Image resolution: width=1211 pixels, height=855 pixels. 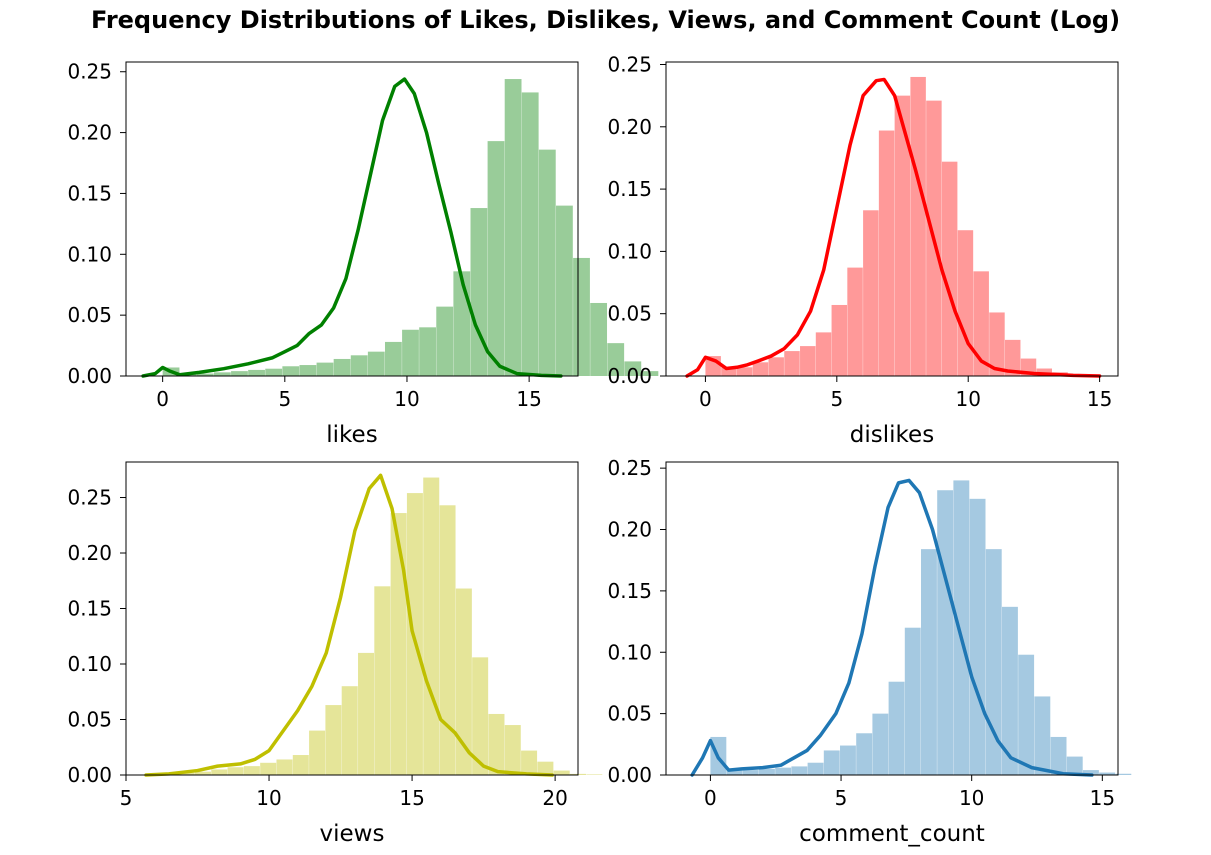 What do you see at coordinates (351, 435) in the screenshot?
I see `x-axis-label: likes` at bounding box center [351, 435].